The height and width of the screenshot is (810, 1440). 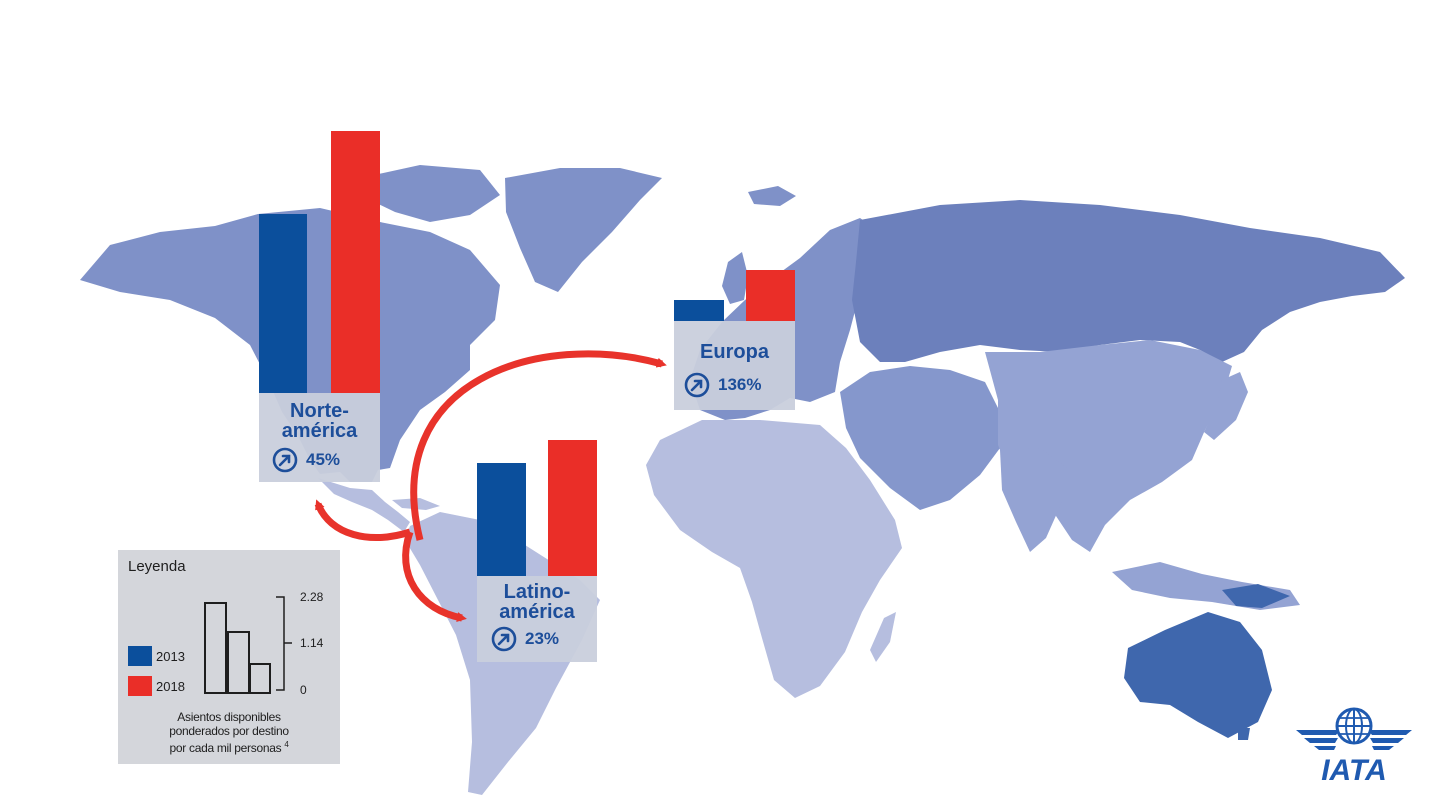 I want to click on australia-shape, so click(x=1198, y=675).